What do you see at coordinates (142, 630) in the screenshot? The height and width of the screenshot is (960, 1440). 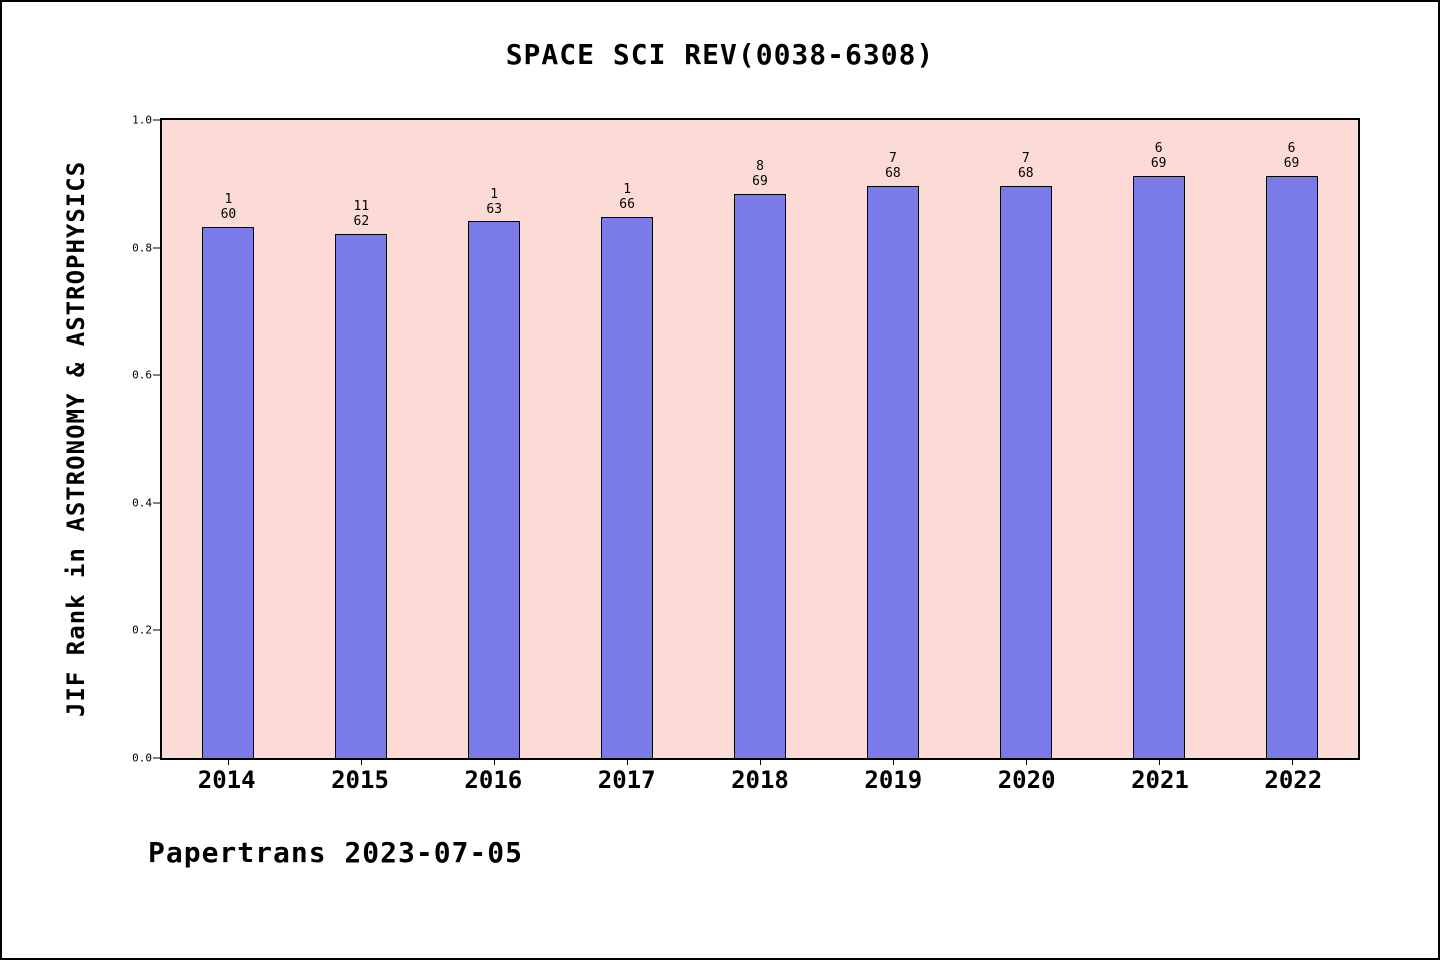 I see `y-tick-label: 0.2` at bounding box center [142, 630].